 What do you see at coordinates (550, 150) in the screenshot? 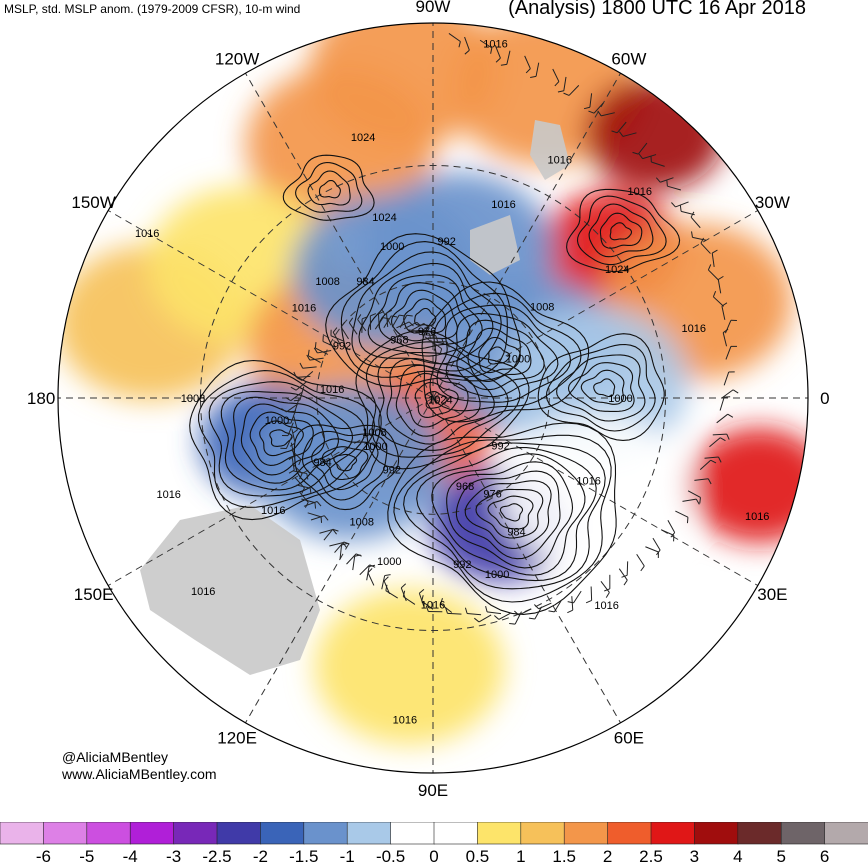
I see `land-greenland-edge` at bounding box center [550, 150].